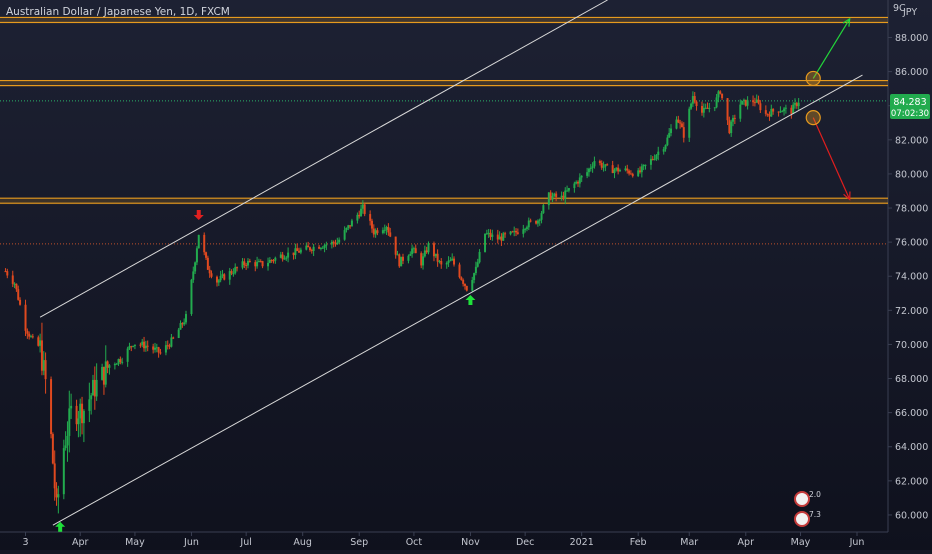 The width and height of the screenshot is (932, 554). What do you see at coordinates (847, 196) in the screenshot?
I see `projection-down-arrow-head` at bounding box center [847, 196].